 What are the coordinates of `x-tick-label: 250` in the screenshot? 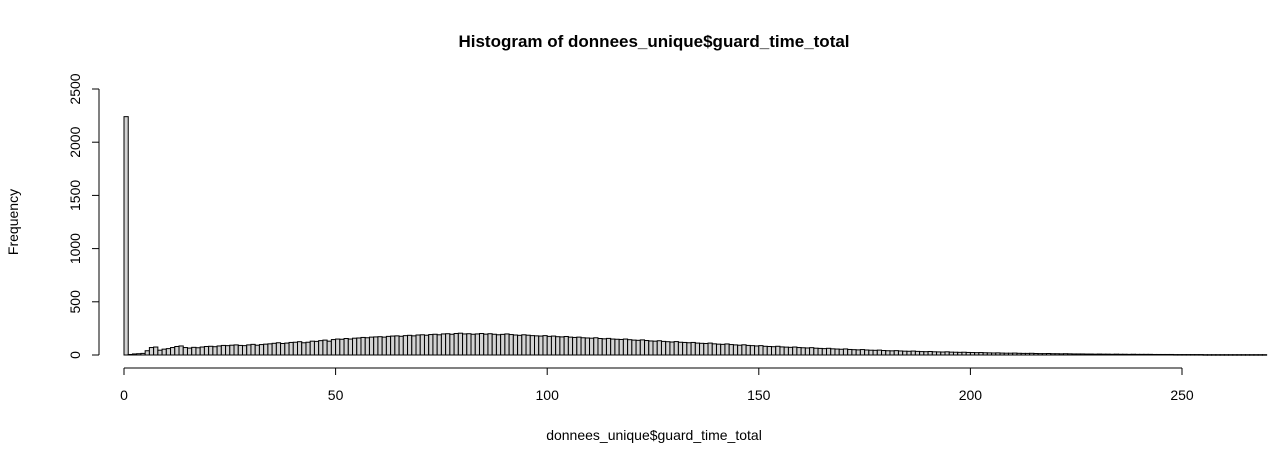 It's located at (1182, 395).